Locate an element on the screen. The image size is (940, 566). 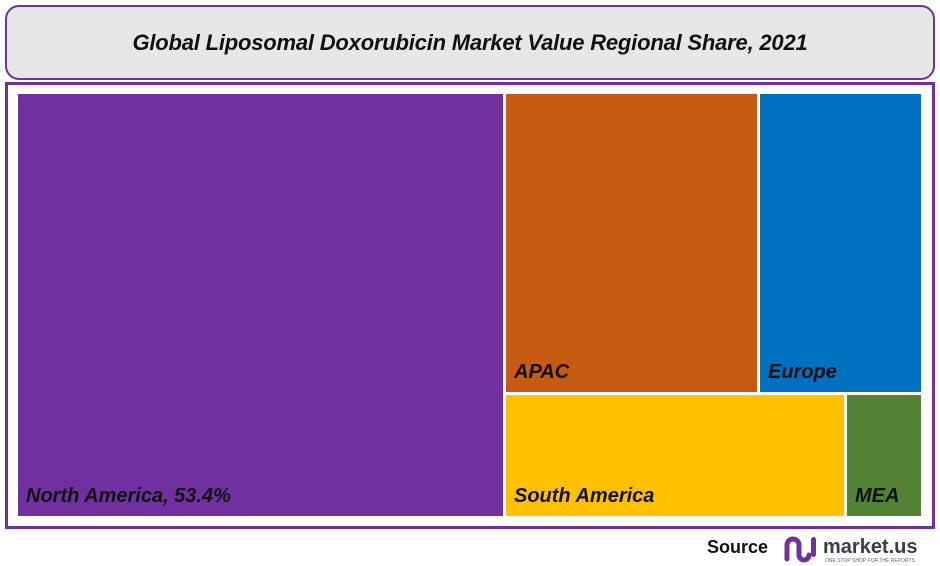
cell-label: MEA is located at coordinates (877, 496).